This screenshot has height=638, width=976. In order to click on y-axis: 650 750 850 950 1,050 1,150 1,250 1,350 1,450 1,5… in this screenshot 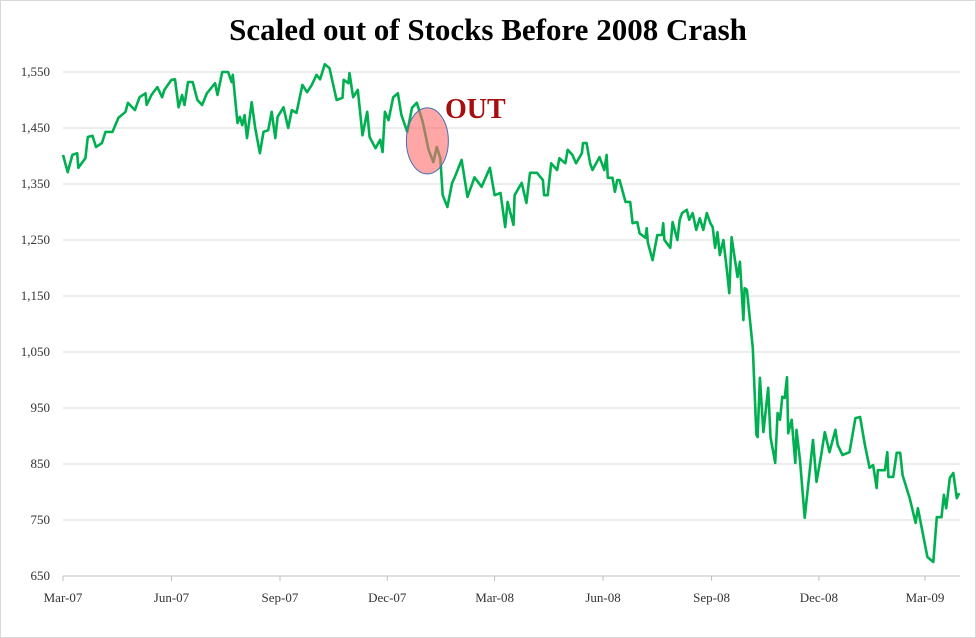, I will do `click(35, 323)`.